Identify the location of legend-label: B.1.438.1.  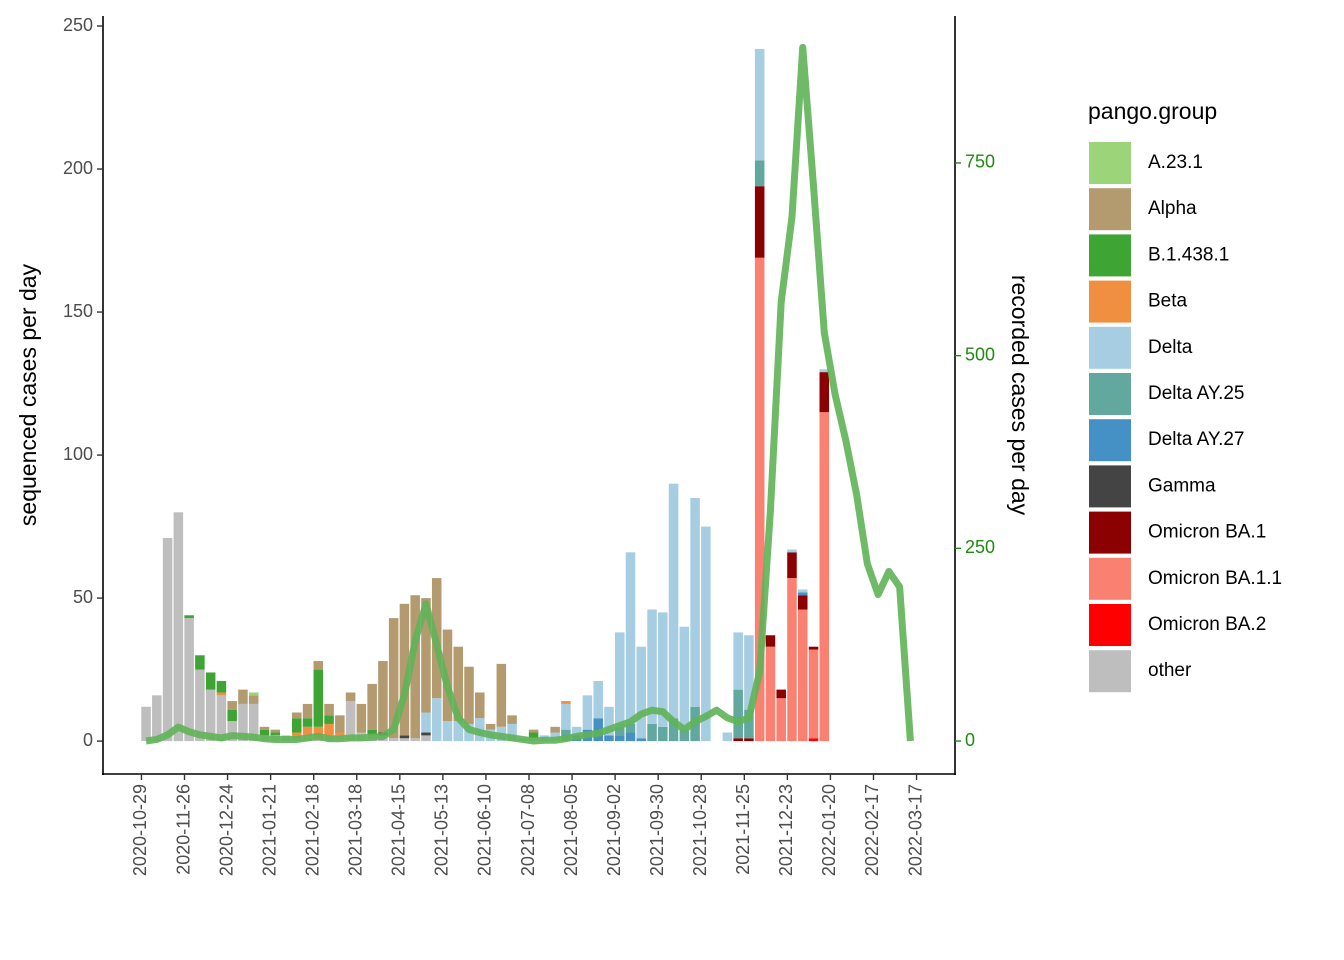
(1188, 254).